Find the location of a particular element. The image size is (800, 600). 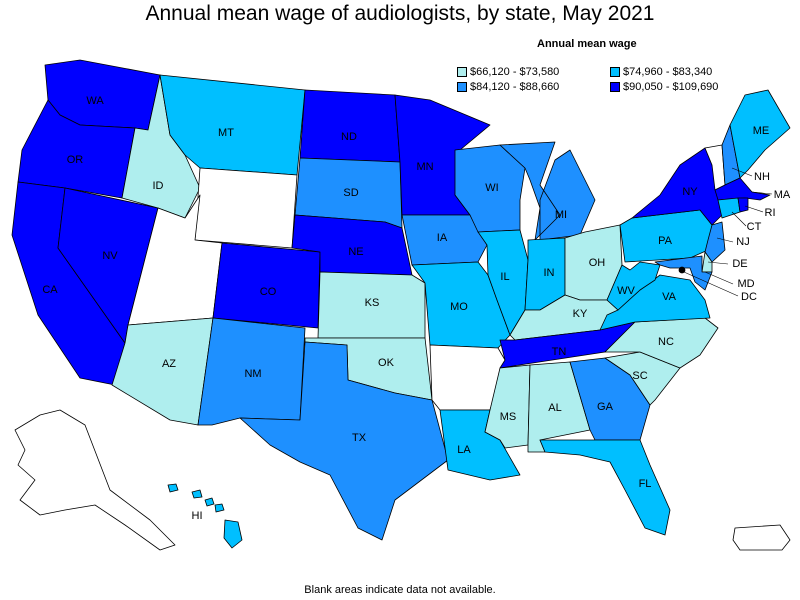

label-hi: HI is located at coordinates (197, 516).